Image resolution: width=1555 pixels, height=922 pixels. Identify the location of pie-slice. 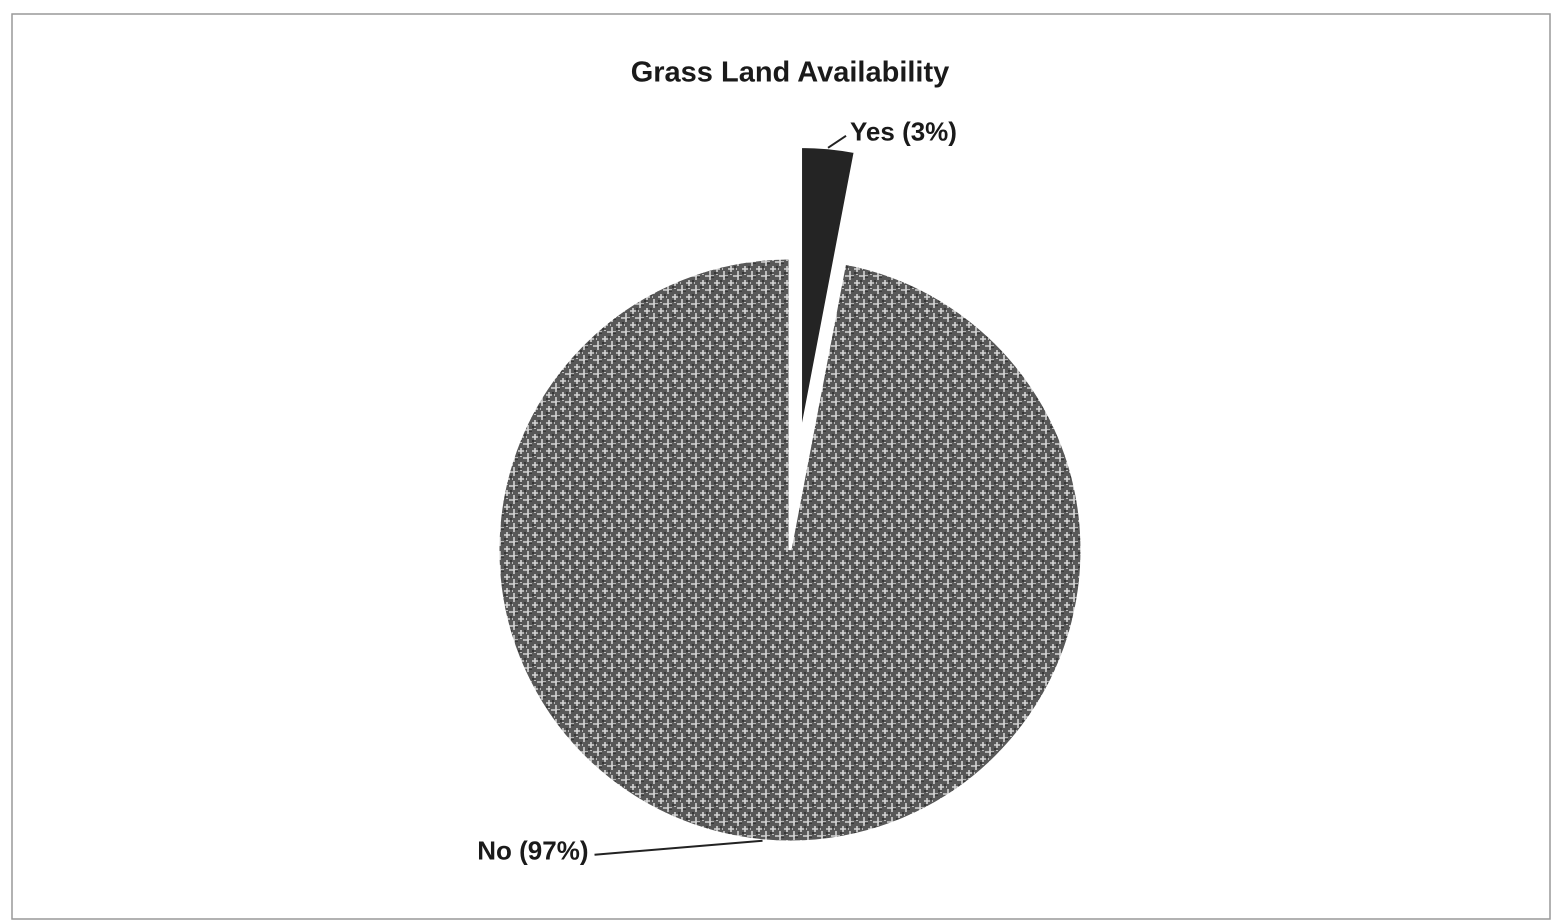
(828, 291).